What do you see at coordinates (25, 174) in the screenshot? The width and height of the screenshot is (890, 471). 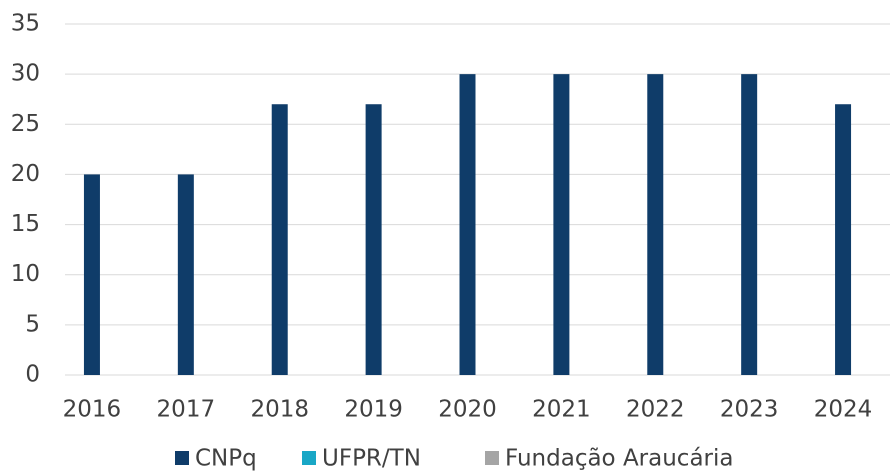 I see `y-tick-label: 20` at bounding box center [25, 174].